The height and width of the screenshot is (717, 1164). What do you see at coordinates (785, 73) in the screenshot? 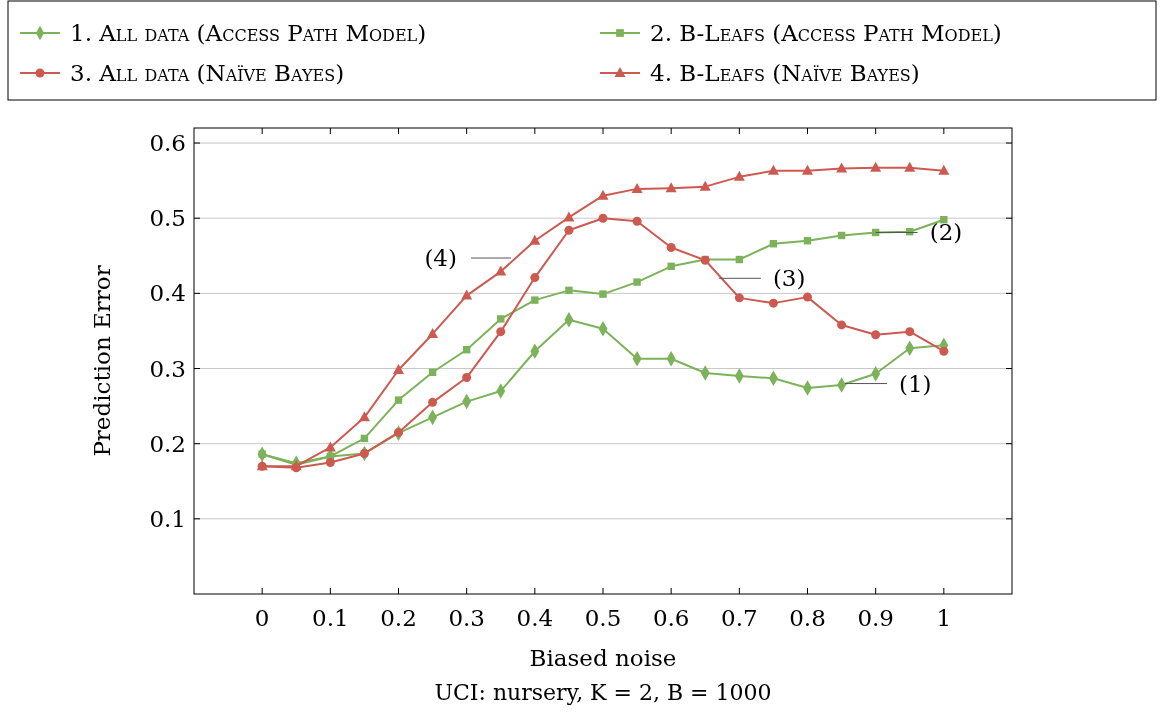
I see `legend-label: 4. B-Leafs (Naïve Bayes)` at bounding box center [785, 73].